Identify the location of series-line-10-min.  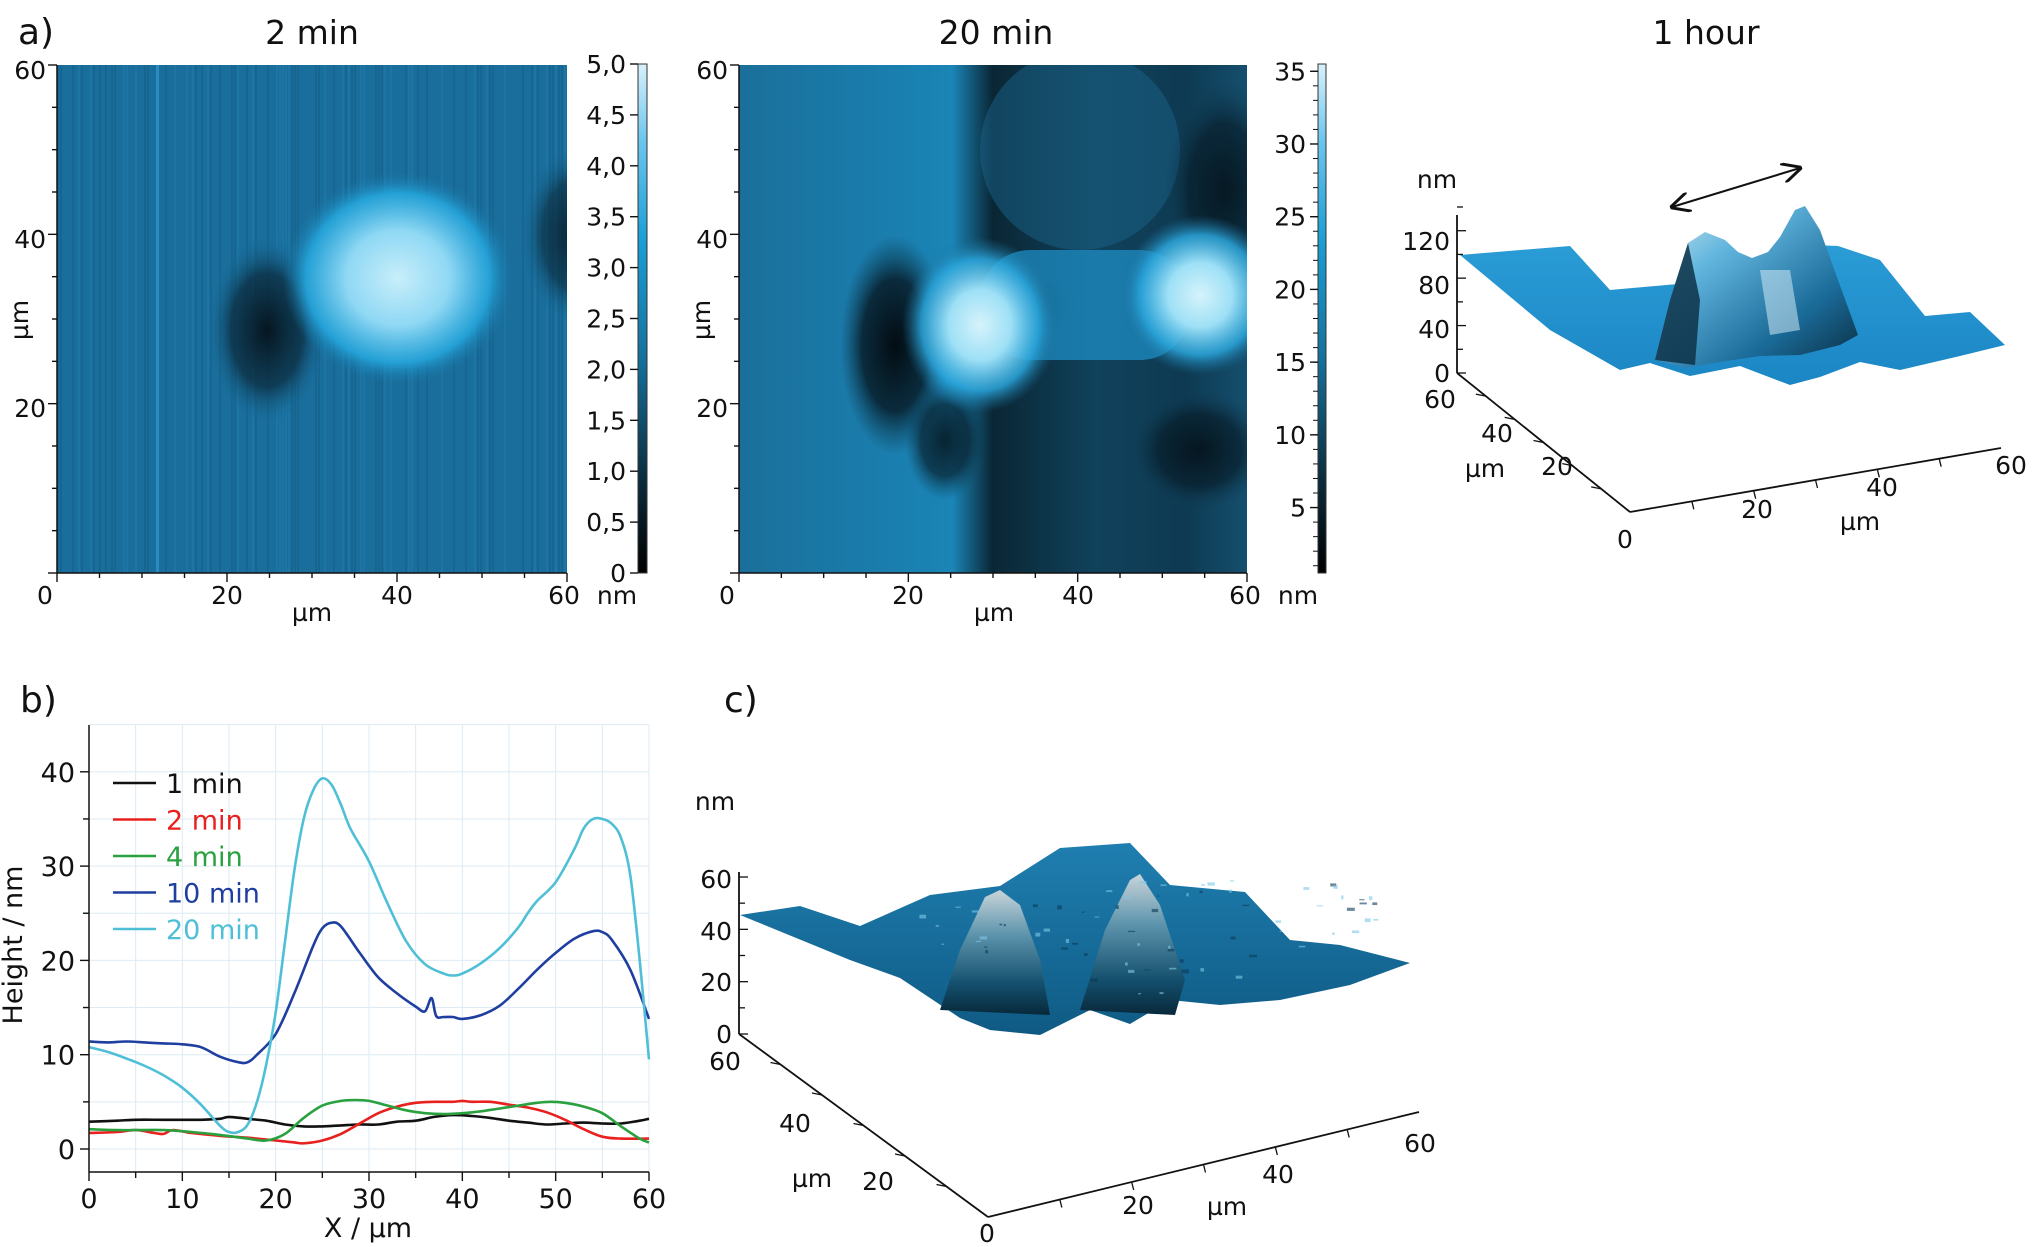
(370, 993).